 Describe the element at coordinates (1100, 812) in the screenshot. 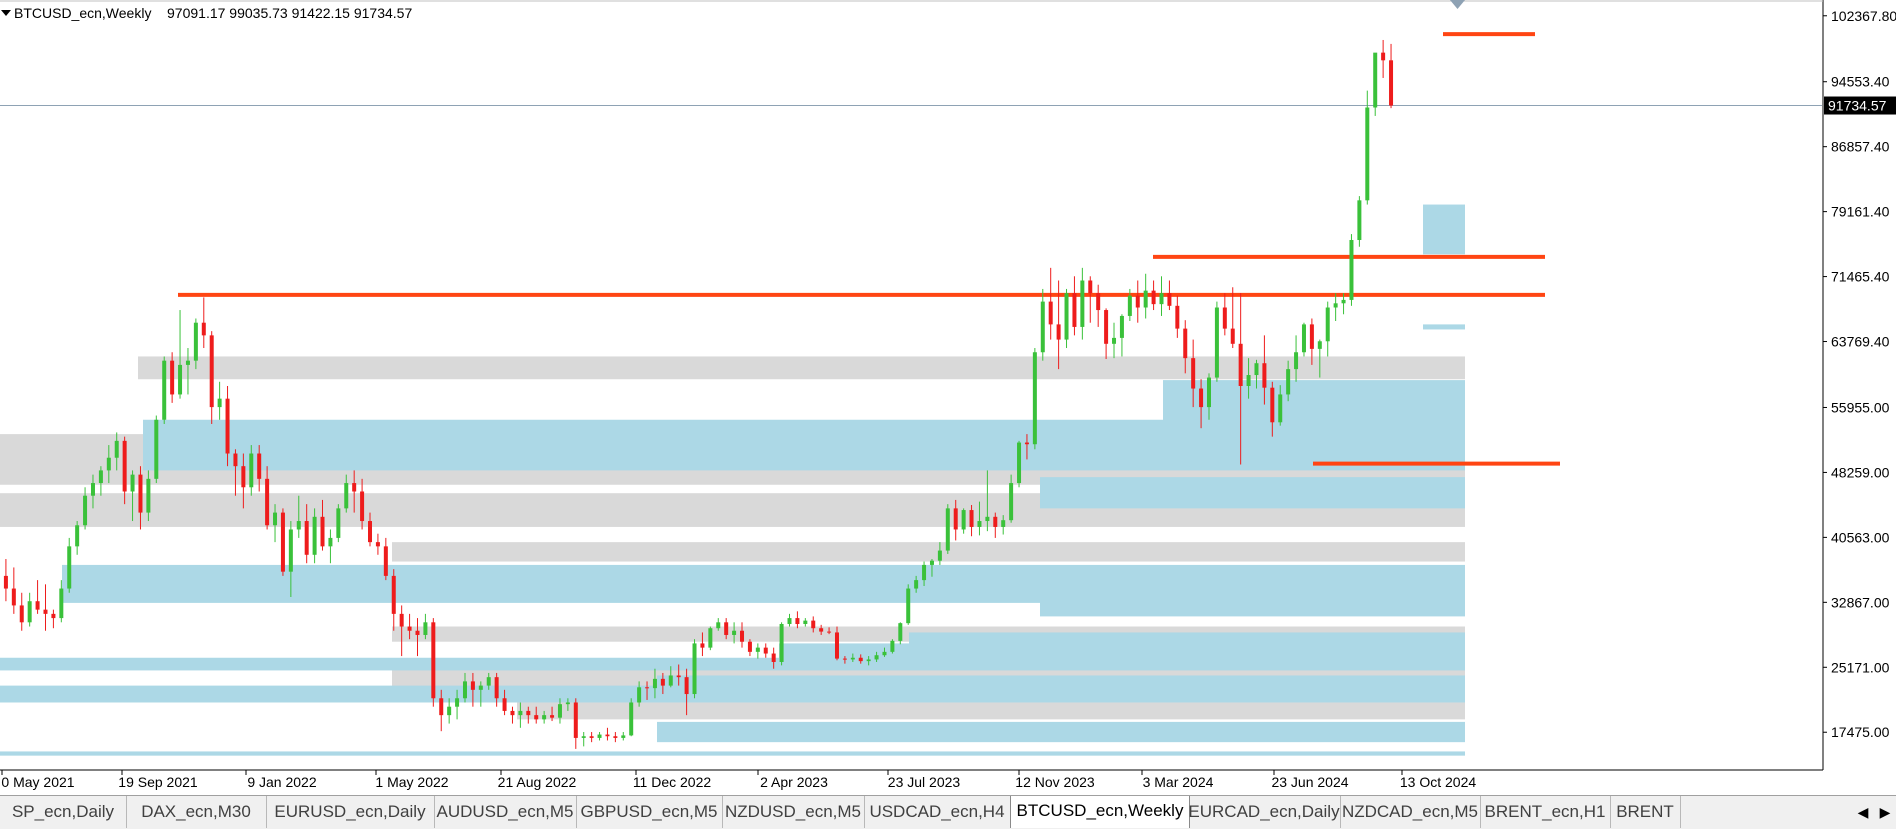

I see `tab-btcusd-ecn-weekly: BTCUSD_ecn,Weekly` at that location.